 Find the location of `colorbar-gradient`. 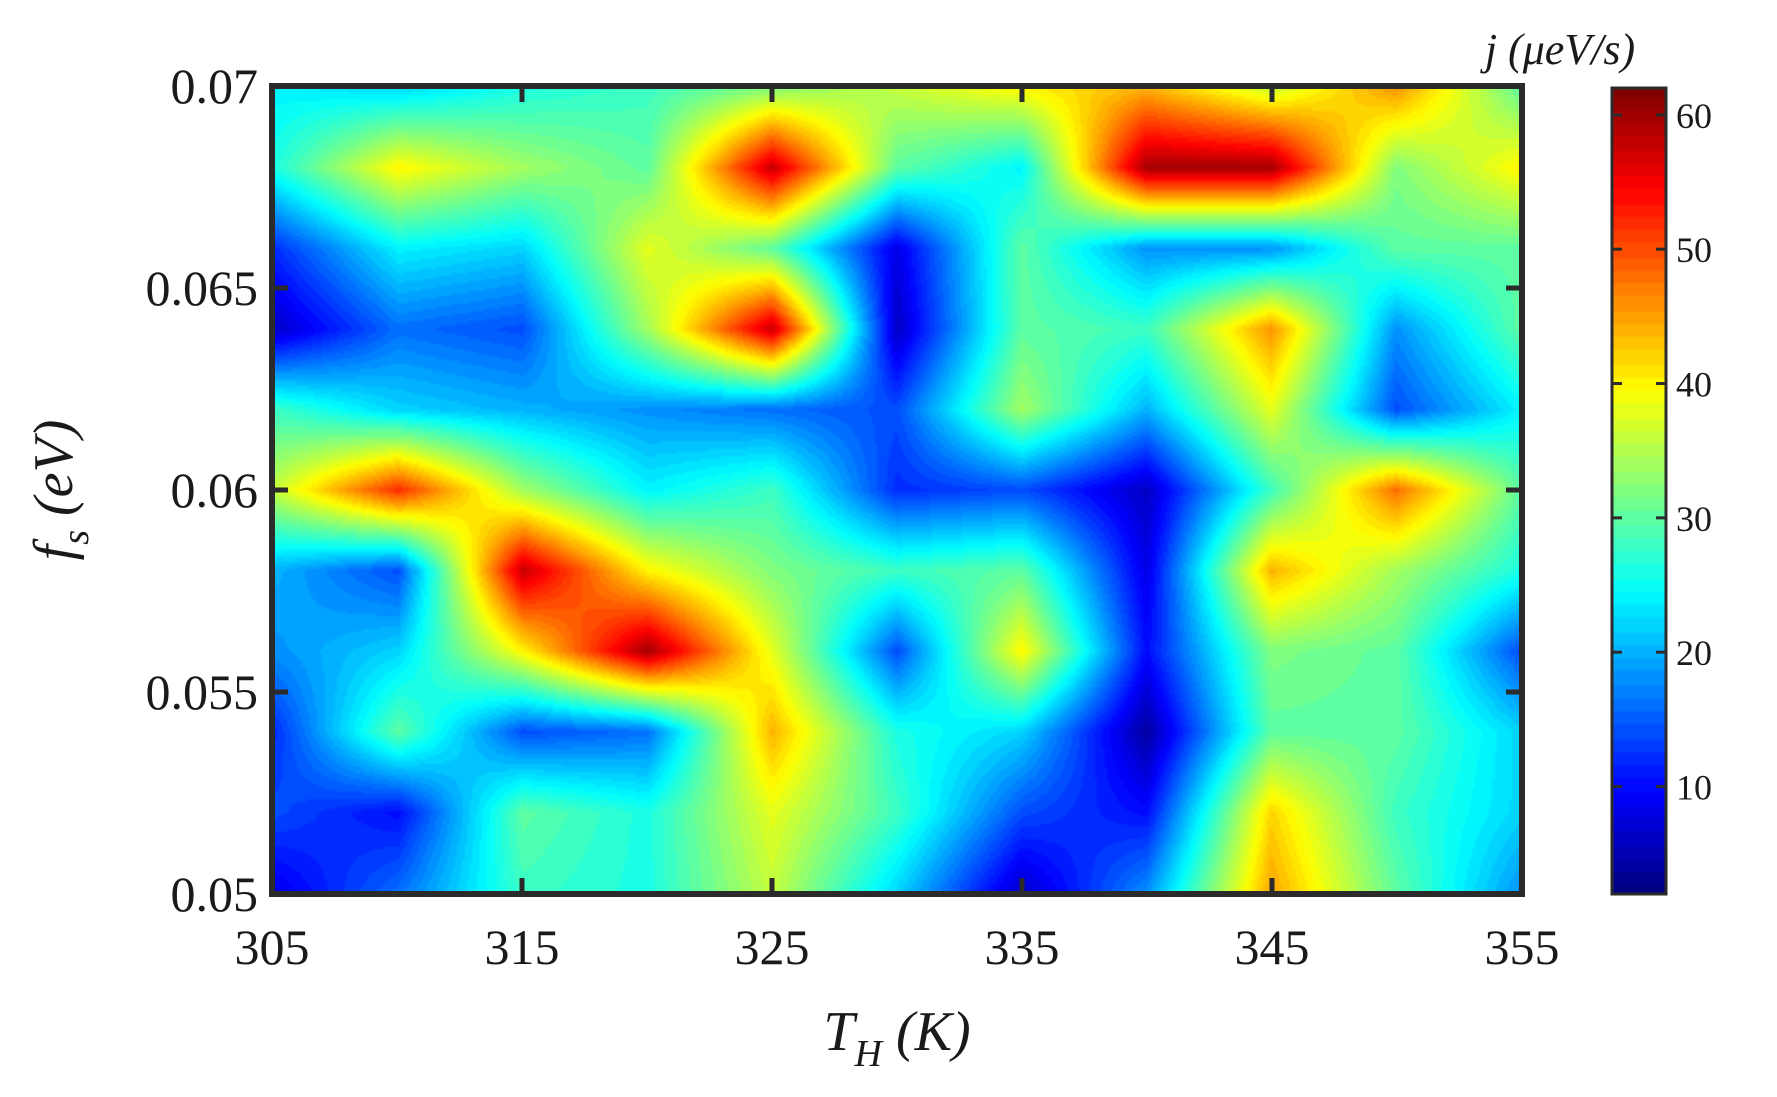

colorbar-gradient is located at coordinates (1639, 491).